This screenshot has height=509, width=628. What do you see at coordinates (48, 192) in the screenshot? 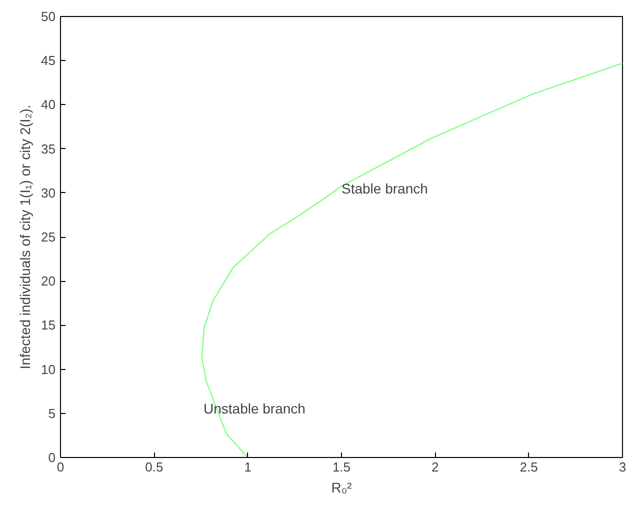
I see `y-tick-label: 30` at bounding box center [48, 192].